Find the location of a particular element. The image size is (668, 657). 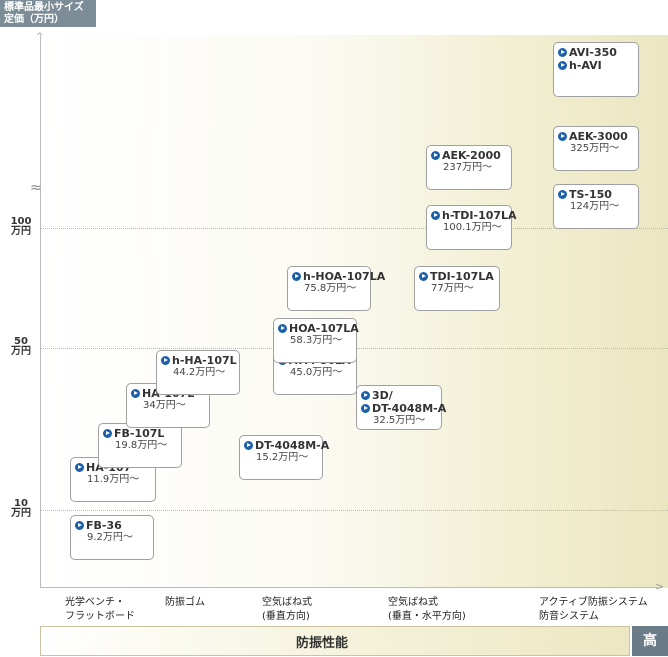

product-name-text: 3D/ is located at coordinates (382, 395).